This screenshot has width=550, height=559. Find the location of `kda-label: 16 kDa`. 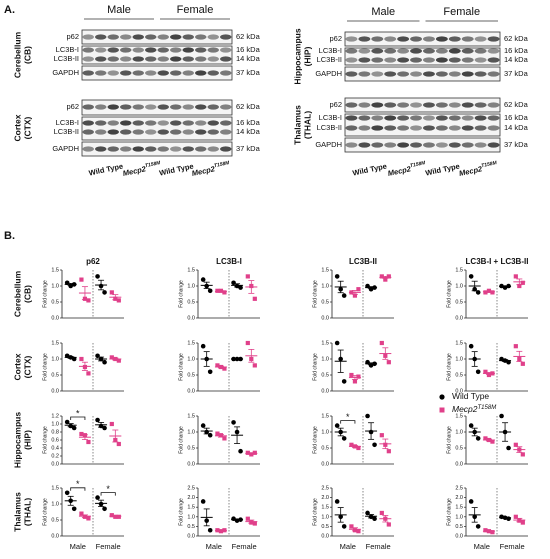

kda-label: 16 kDa is located at coordinates (248, 49).